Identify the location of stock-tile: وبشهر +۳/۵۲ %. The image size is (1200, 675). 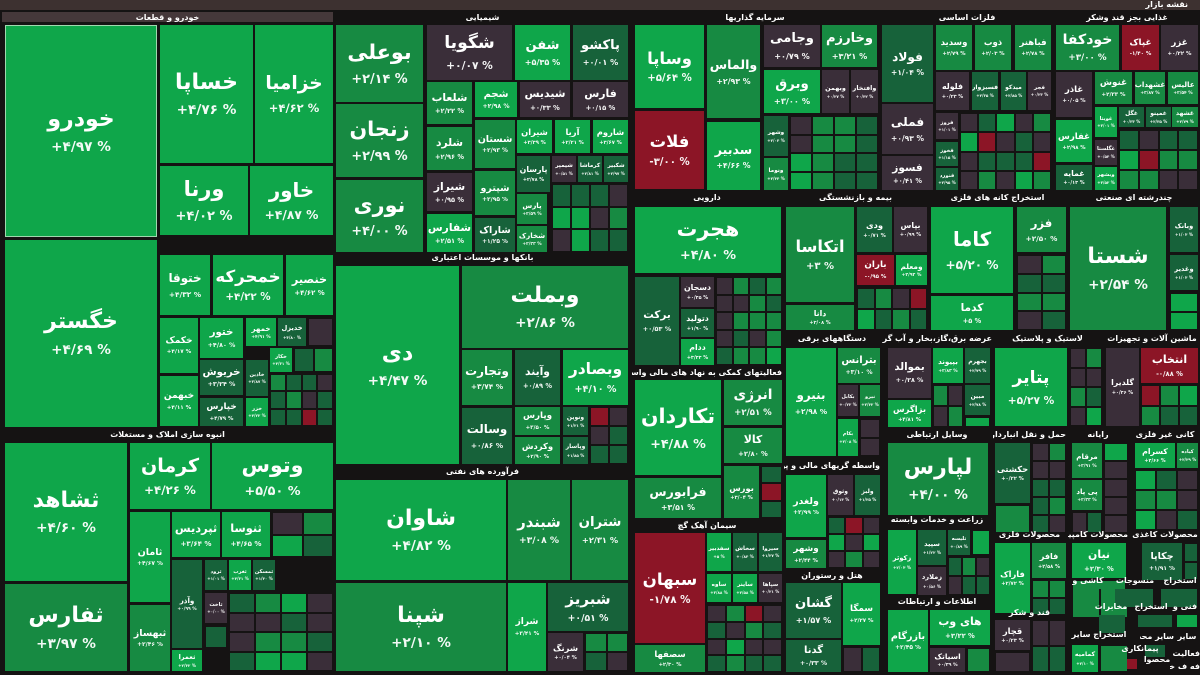
(1106, 178).